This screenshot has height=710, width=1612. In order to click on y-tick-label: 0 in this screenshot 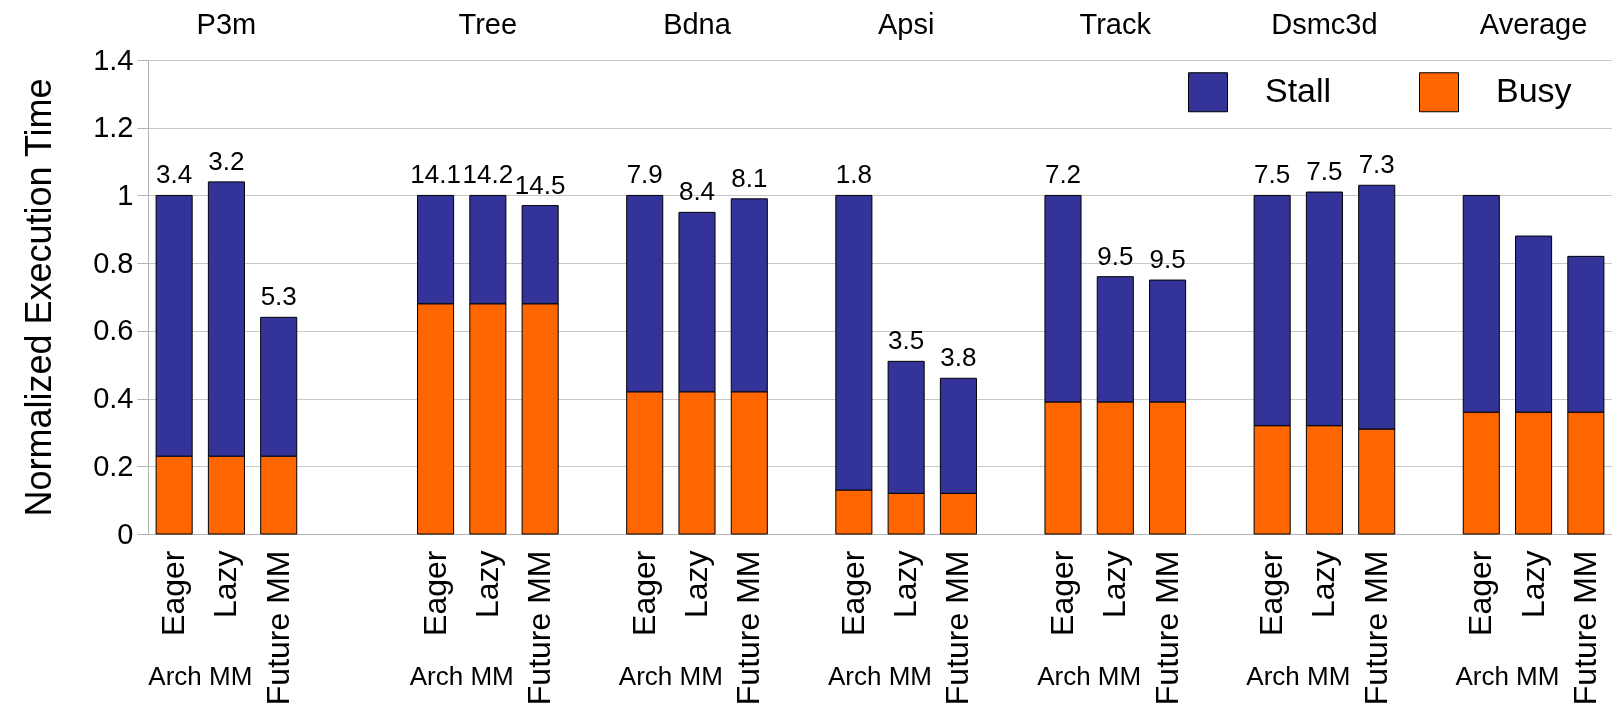, I will do `click(125, 533)`.